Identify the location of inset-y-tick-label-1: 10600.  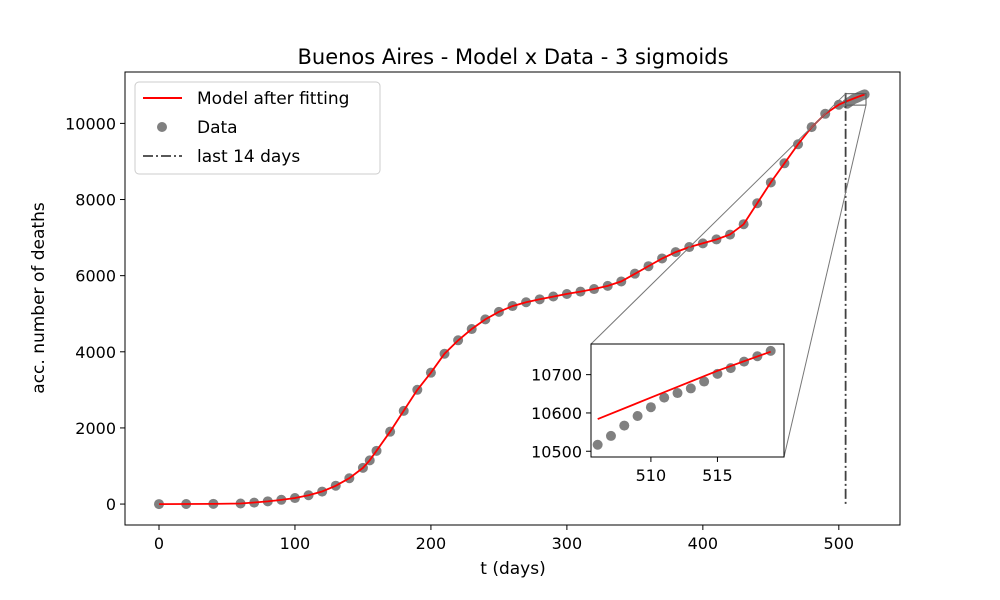
(556, 413).